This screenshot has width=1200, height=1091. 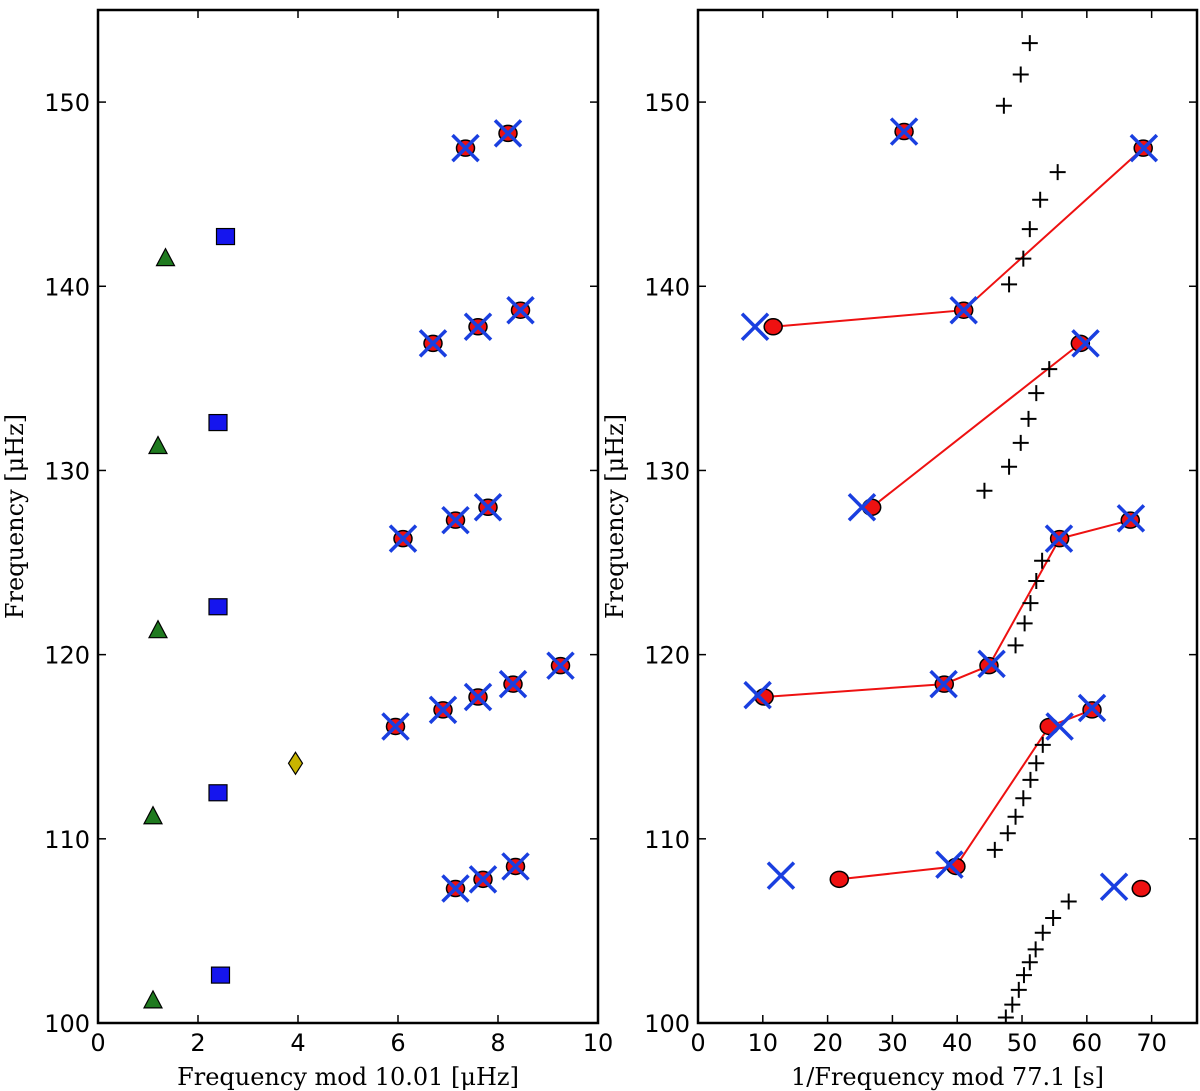 What do you see at coordinates (348, 1077) in the screenshot?
I see `x-axis-label: Frequency mod 10.01 [μHz]` at bounding box center [348, 1077].